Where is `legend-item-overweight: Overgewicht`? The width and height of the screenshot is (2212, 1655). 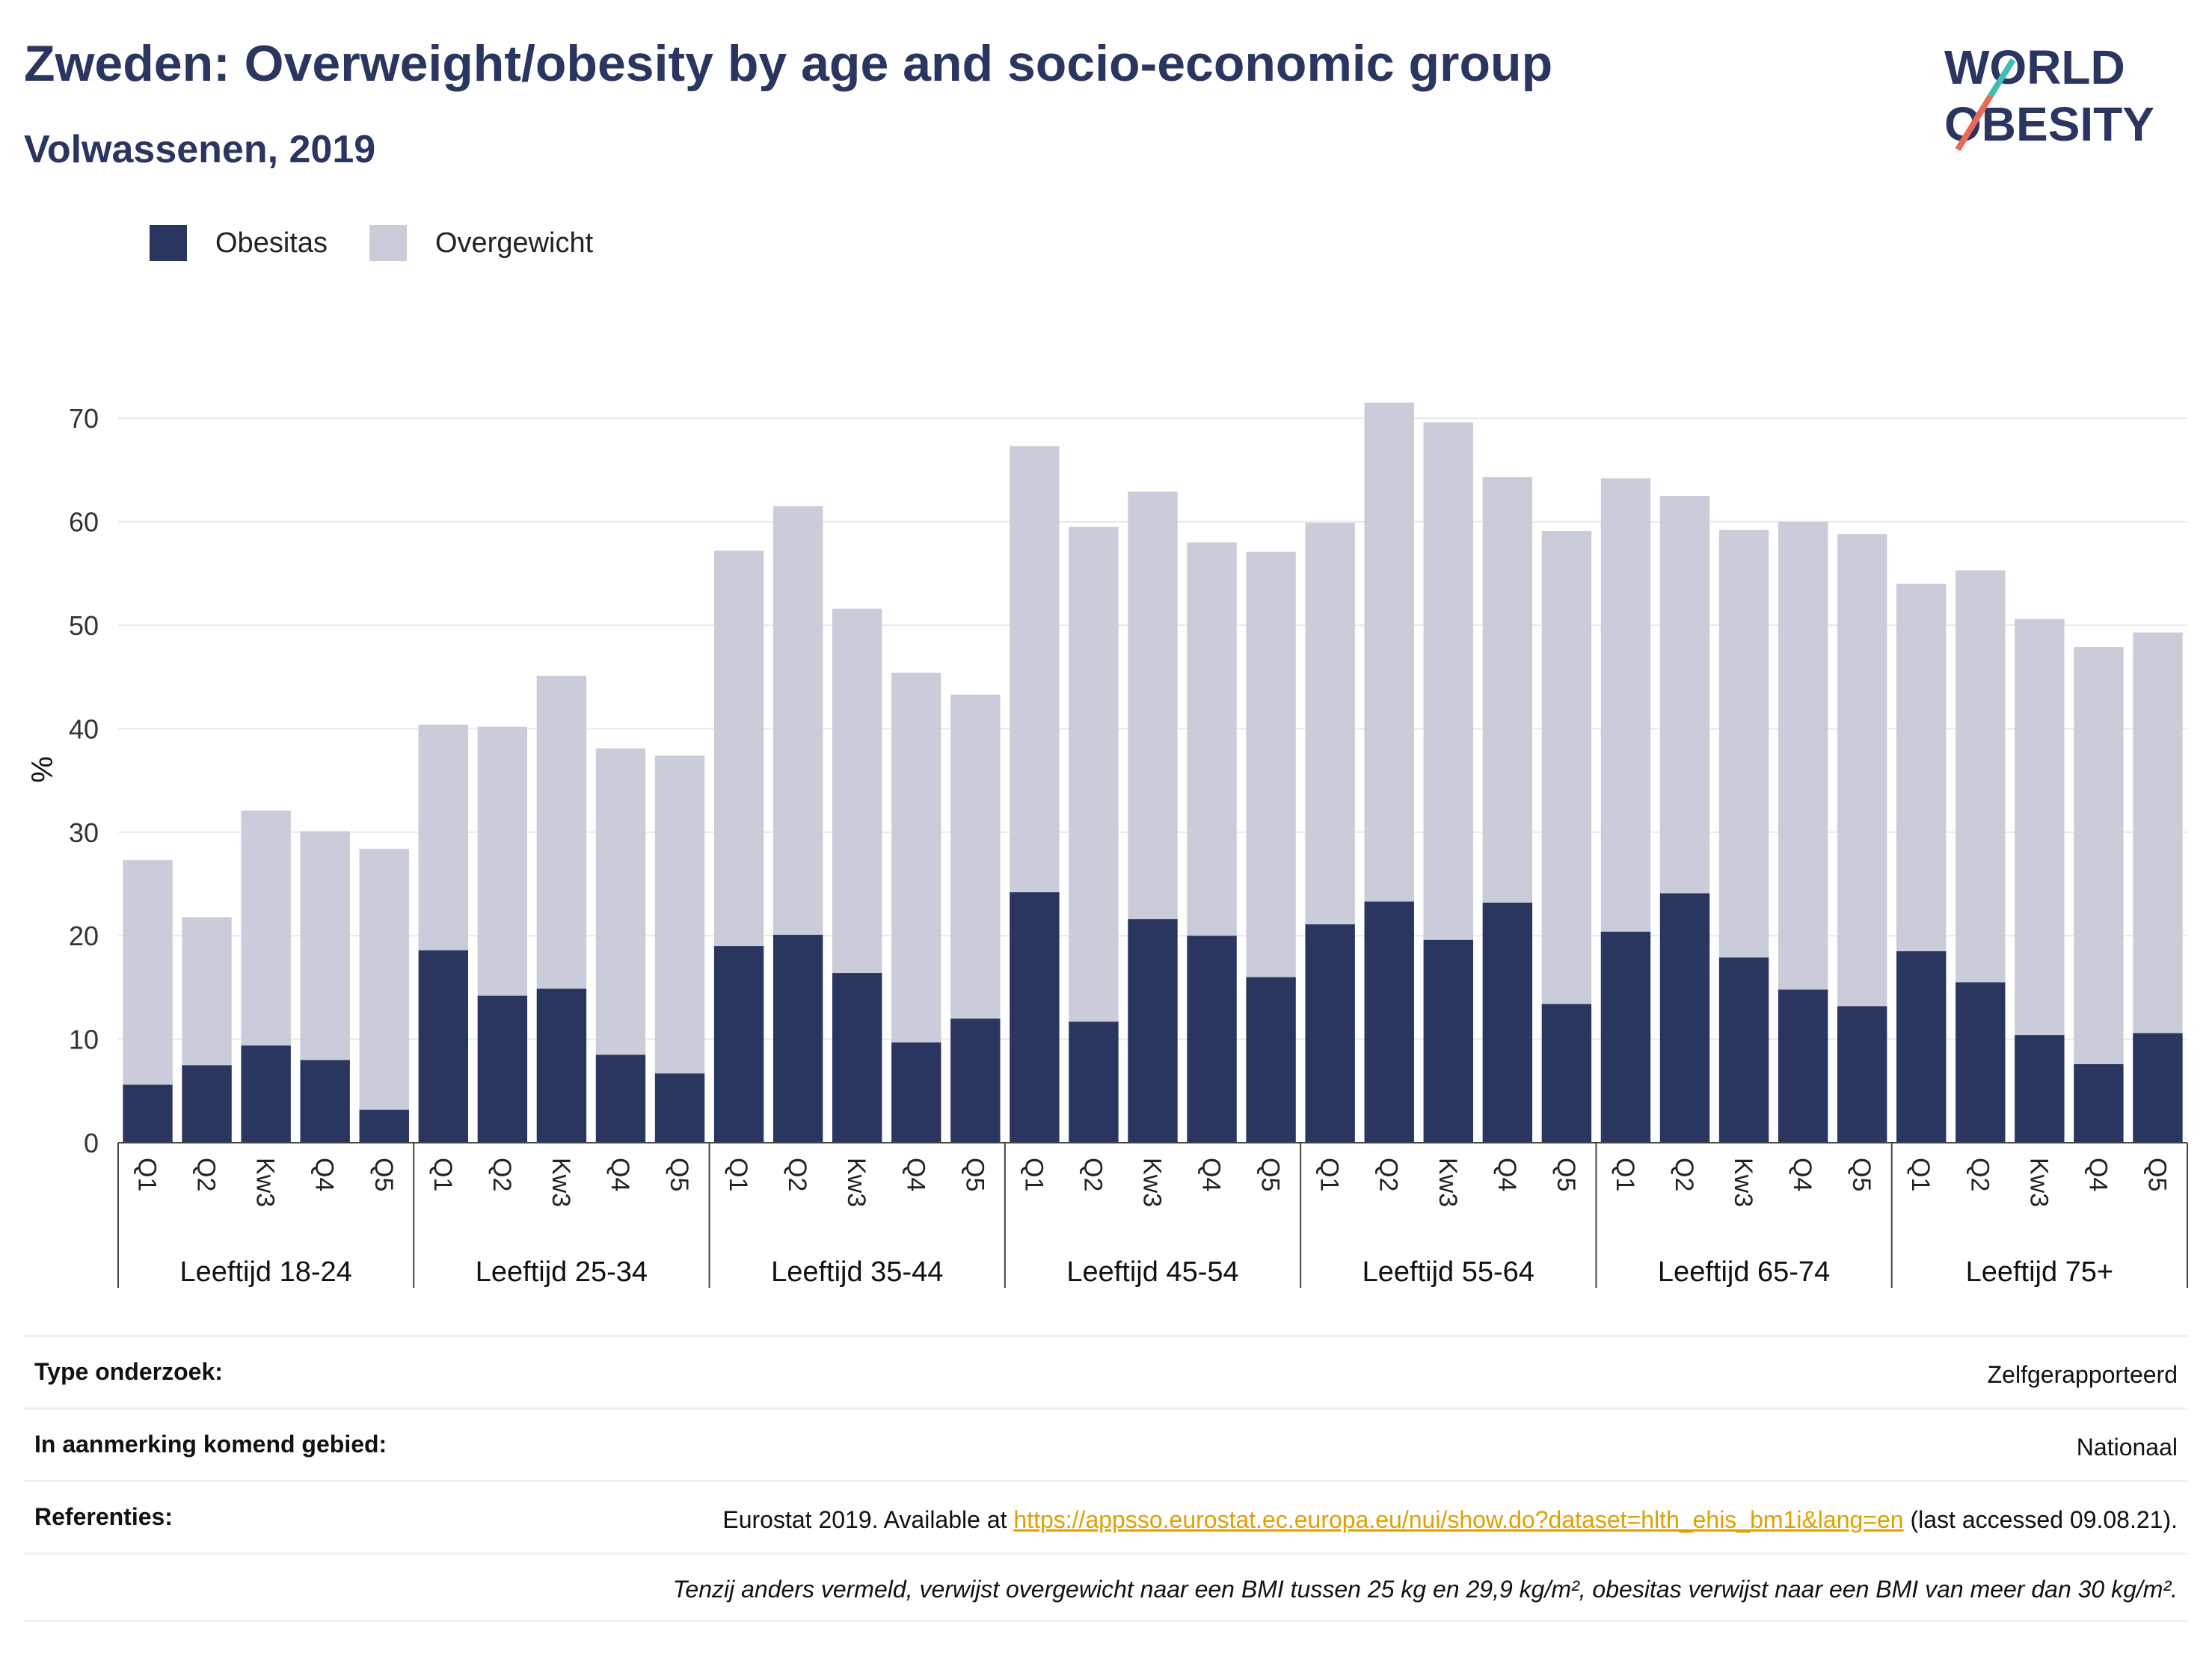 legend-item-overweight: Overgewicht is located at coordinates (481, 243).